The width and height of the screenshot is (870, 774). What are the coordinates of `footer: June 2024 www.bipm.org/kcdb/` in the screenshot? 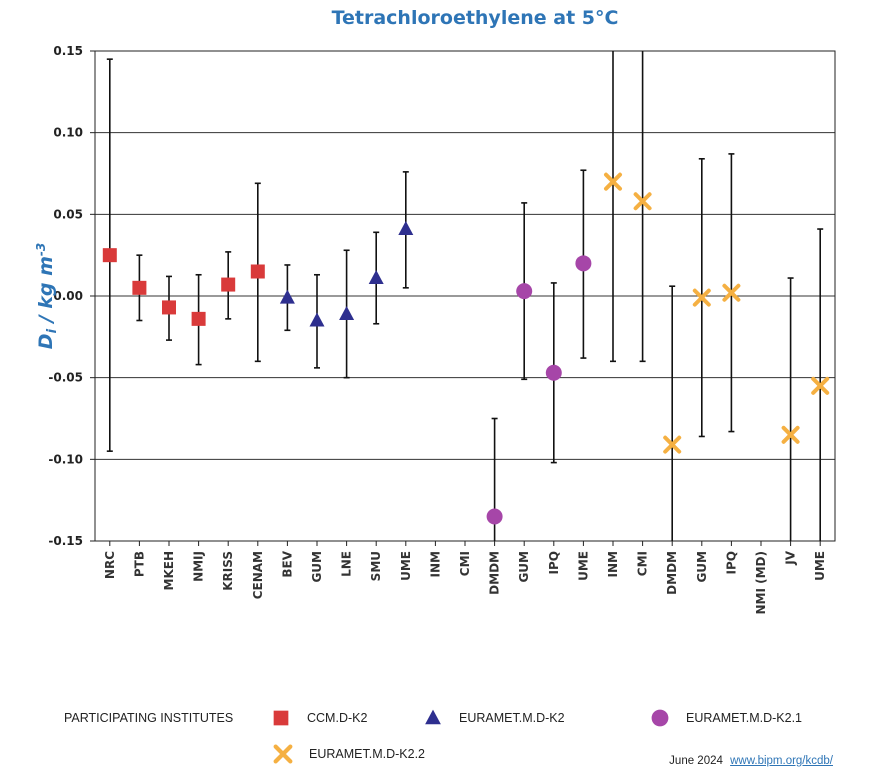 It's located at (751, 761).